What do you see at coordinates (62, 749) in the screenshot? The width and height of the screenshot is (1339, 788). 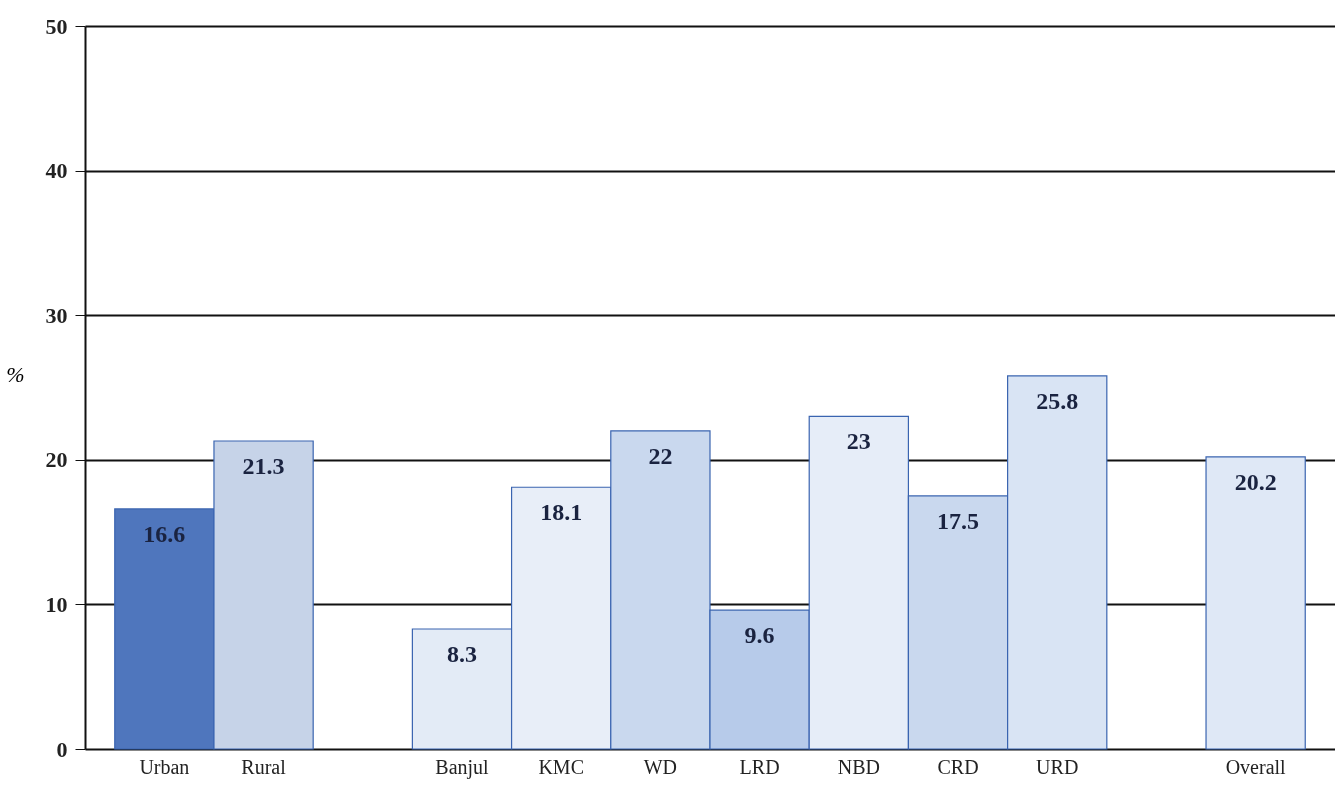 I see `y-tick-label: 0` at bounding box center [62, 749].